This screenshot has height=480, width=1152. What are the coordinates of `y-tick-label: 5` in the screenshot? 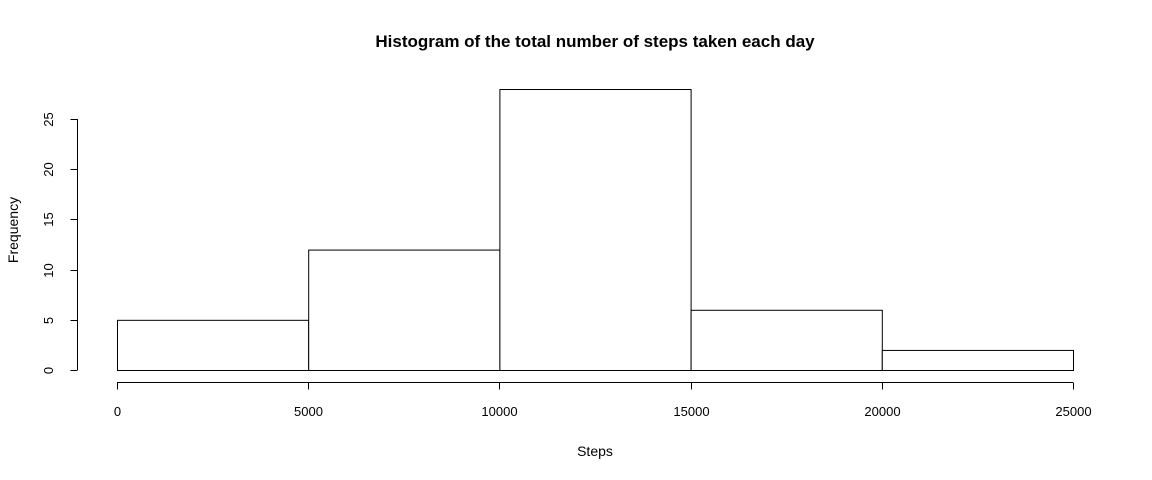 It's located at (48, 320).